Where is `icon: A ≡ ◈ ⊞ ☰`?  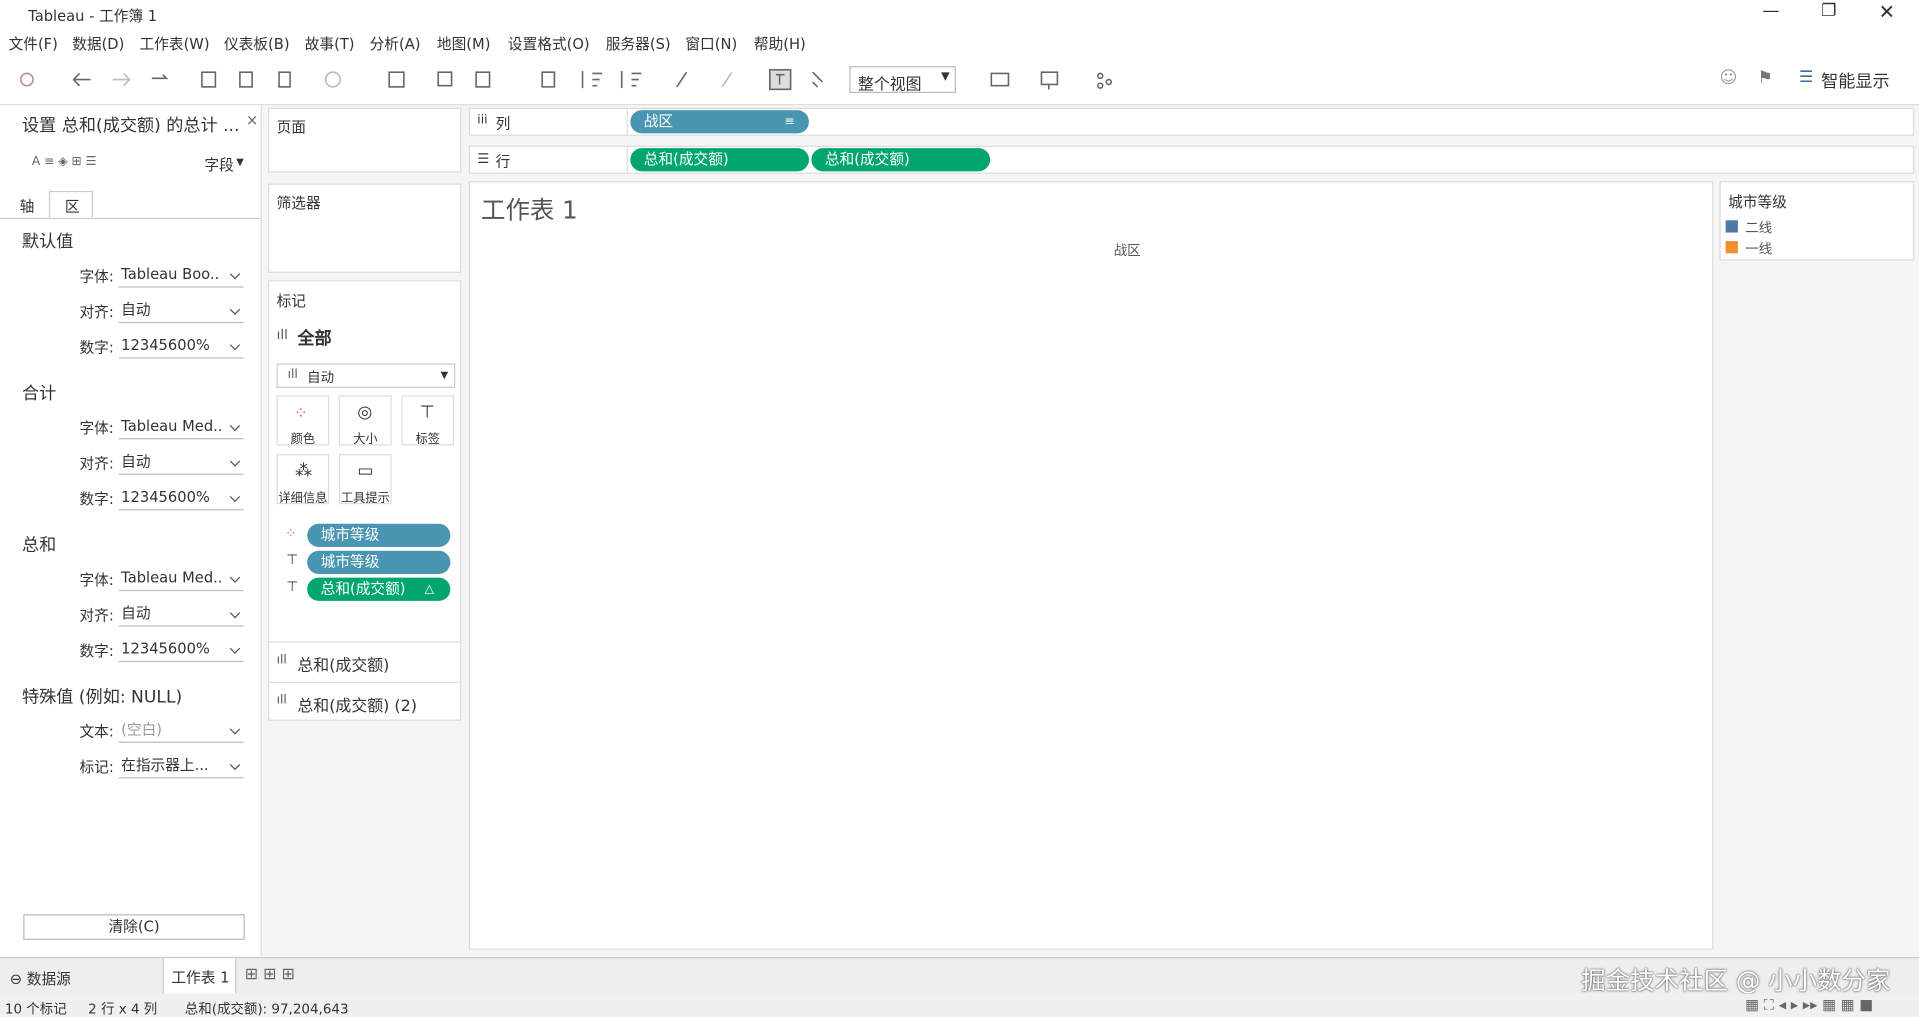 icon: A ≡ ◈ ⊞ ☰ is located at coordinates (64, 162).